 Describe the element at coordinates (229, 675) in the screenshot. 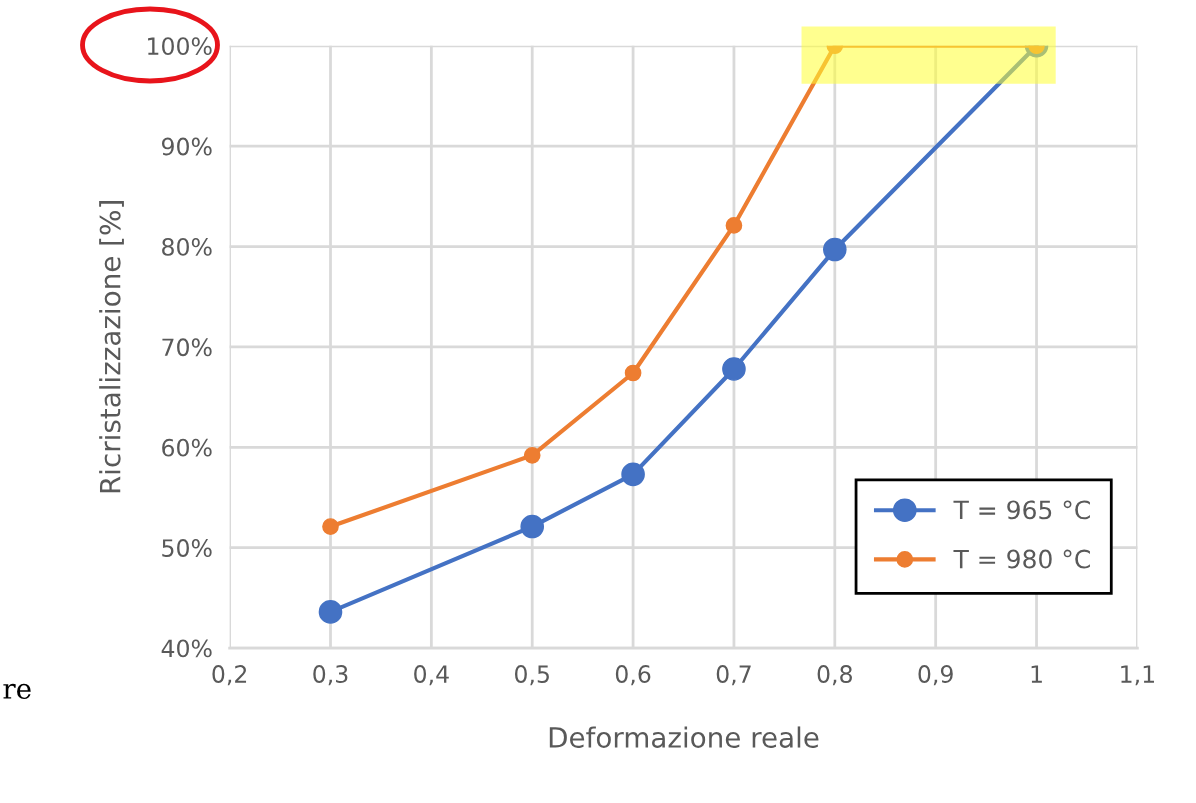

I see `x-tick-label: 0,2` at that location.